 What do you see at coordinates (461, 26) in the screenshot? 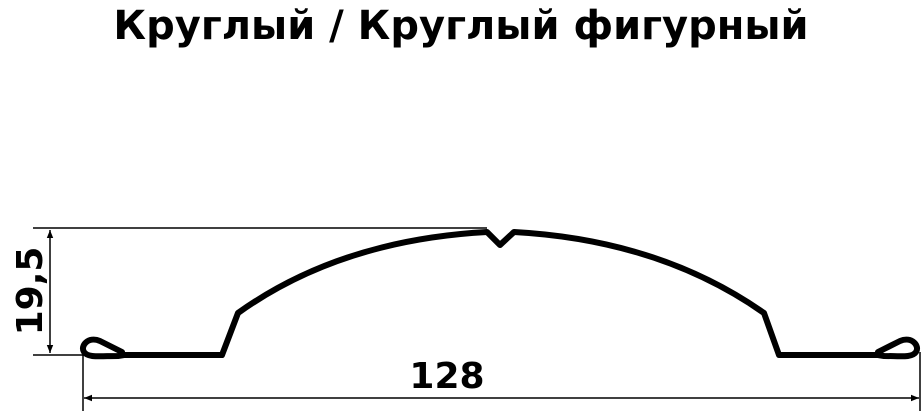
I see `diagram-title: Круглый / Круглый фигурный` at bounding box center [461, 26].